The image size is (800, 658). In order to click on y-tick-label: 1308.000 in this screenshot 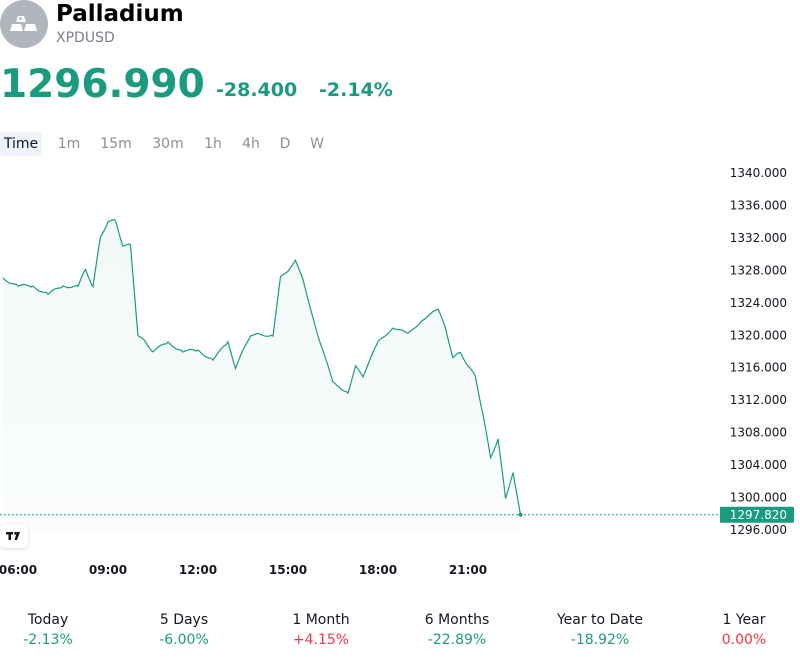, I will do `click(758, 433)`.